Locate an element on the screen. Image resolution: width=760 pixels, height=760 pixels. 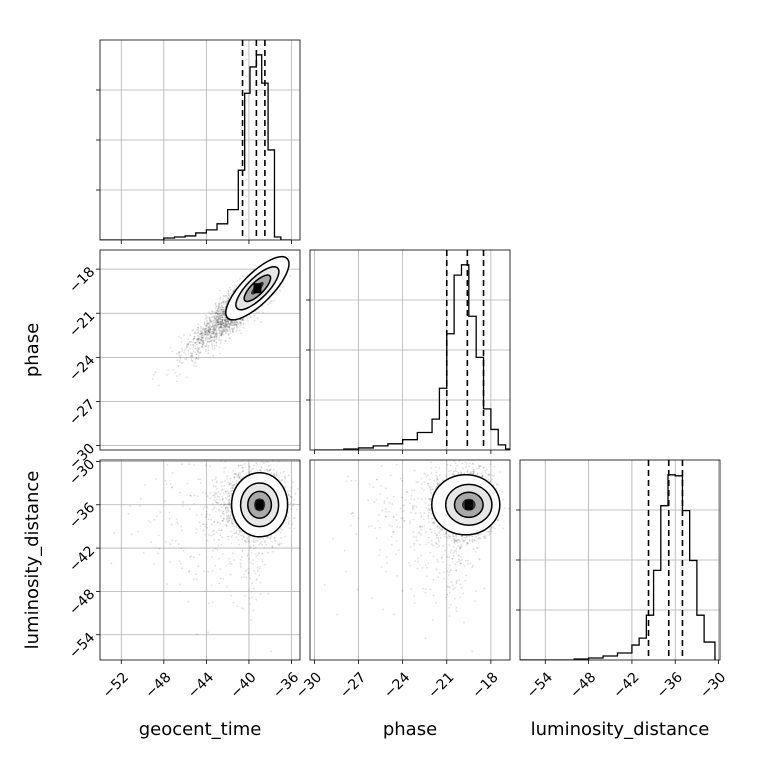
panel-frame is located at coordinates (200, 350).